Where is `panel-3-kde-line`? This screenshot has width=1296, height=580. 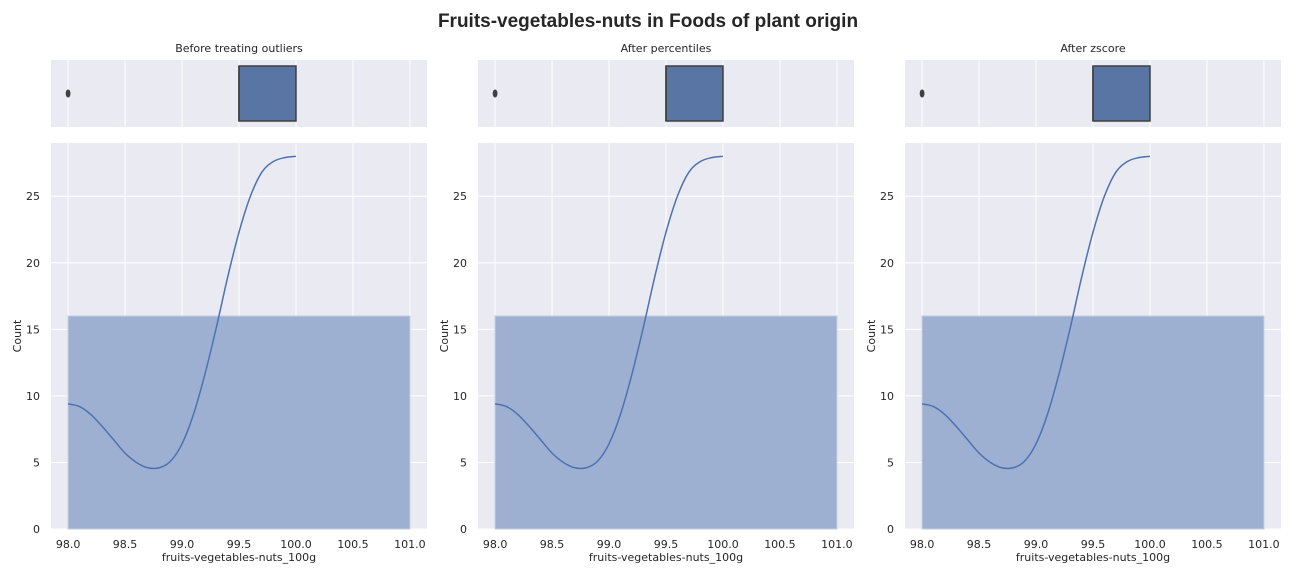
panel-3-kde-line is located at coordinates (1036, 312).